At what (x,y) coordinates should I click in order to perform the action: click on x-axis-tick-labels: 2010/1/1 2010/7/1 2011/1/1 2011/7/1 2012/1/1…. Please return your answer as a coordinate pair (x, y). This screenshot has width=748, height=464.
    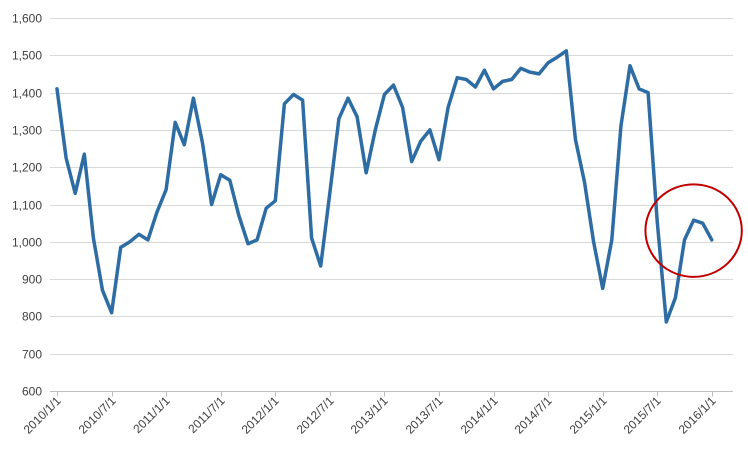
    Looking at the image, I should click on (370, 414).